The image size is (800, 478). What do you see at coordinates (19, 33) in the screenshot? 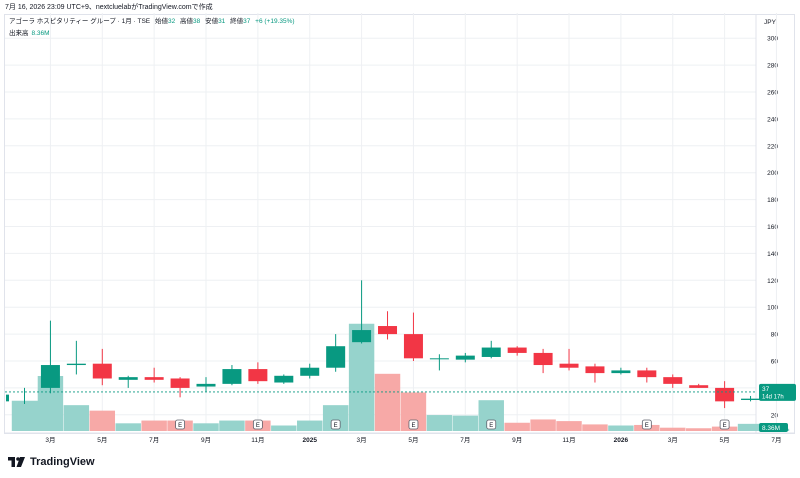
I see `volume-label: 出来高` at bounding box center [19, 33].